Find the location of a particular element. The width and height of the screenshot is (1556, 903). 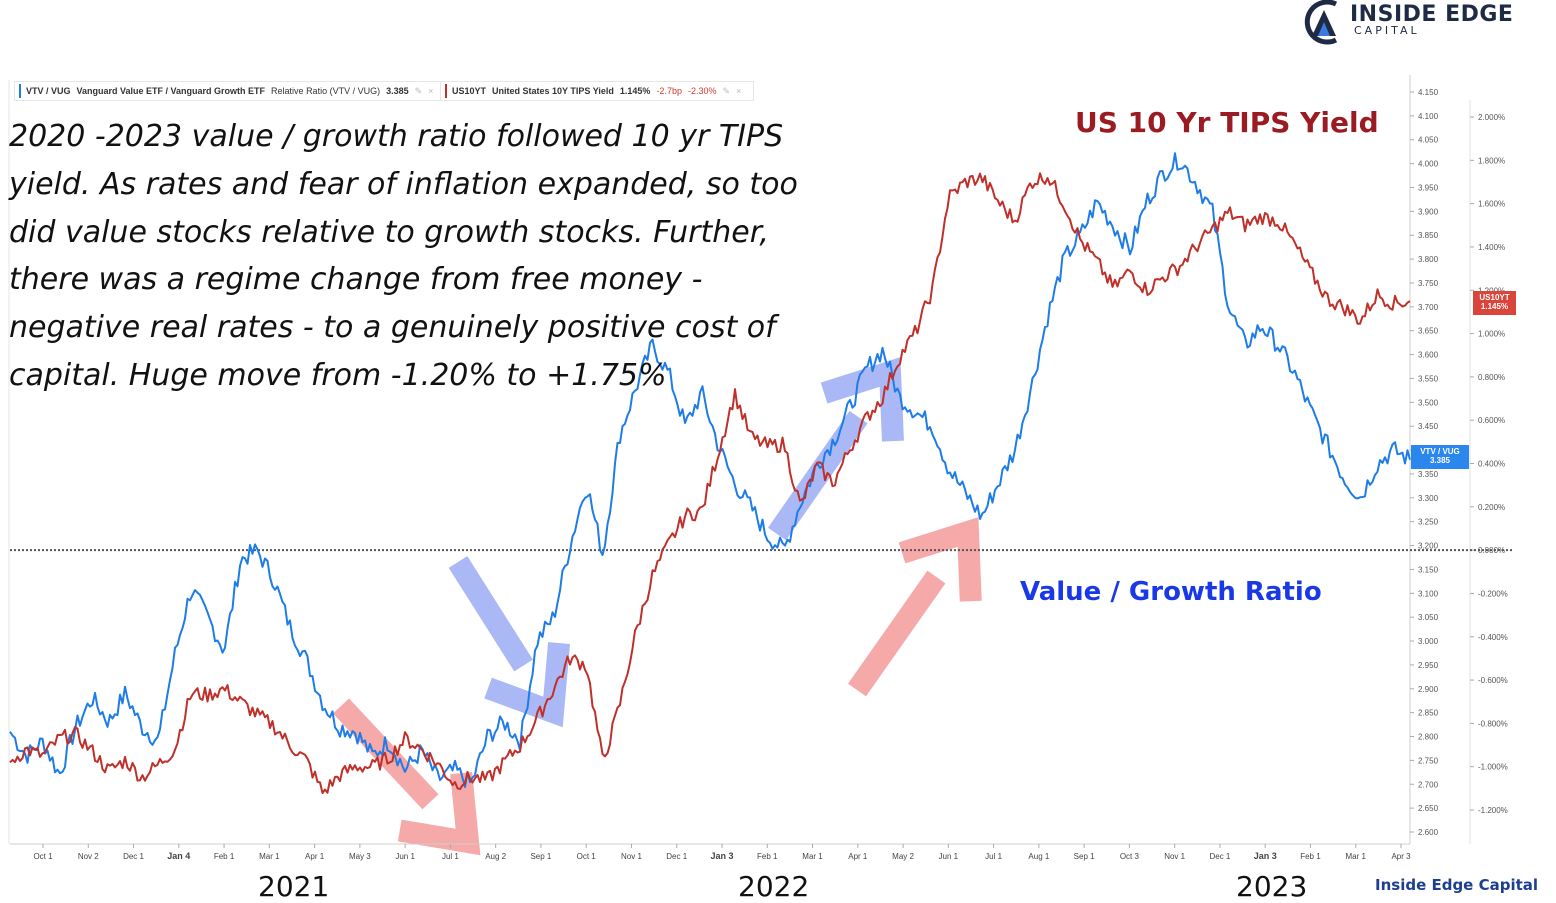

left-axis-tick-label: 2.850 is located at coordinates (1428, 713).